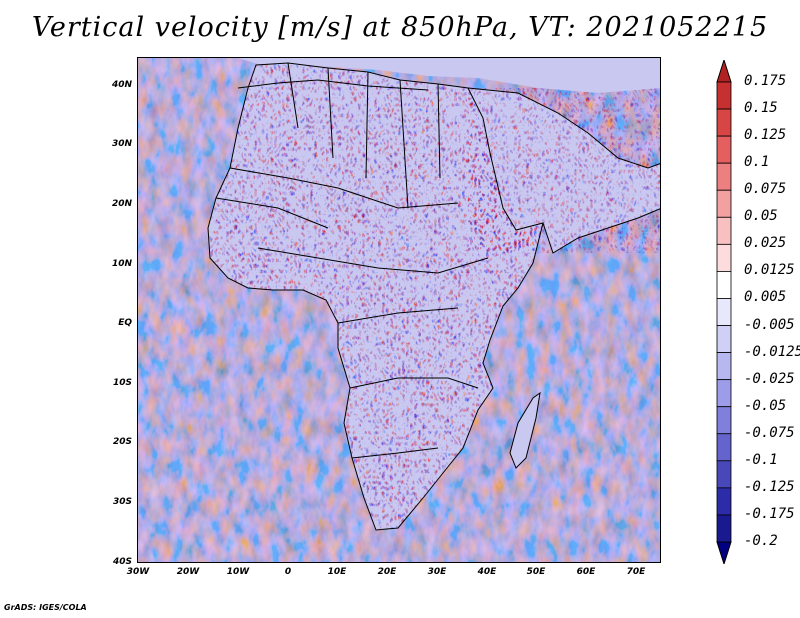 This screenshot has height=618, width=800. Describe the element at coordinates (765, 81) in the screenshot. I see `colorbar-tick-label: 0.175` at that location.